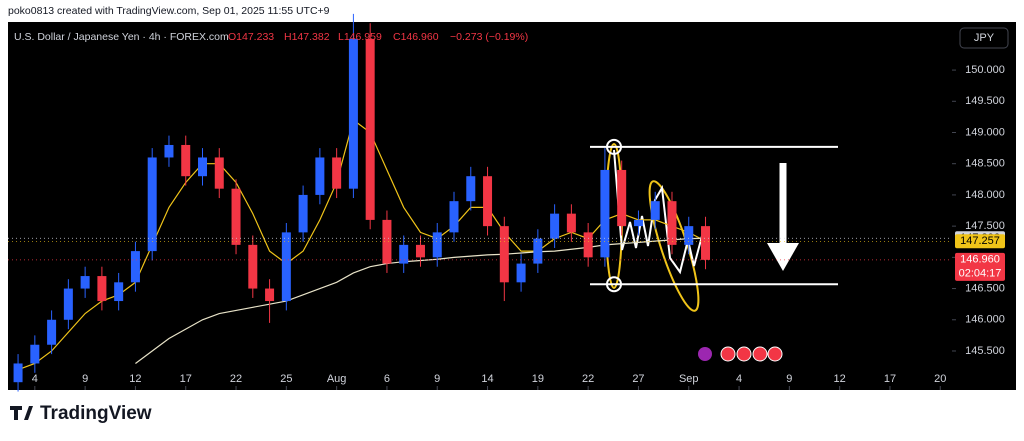 The image size is (1024, 441). Describe the element at coordinates (783, 257) in the screenshot. I see `arrow-head` at that location.